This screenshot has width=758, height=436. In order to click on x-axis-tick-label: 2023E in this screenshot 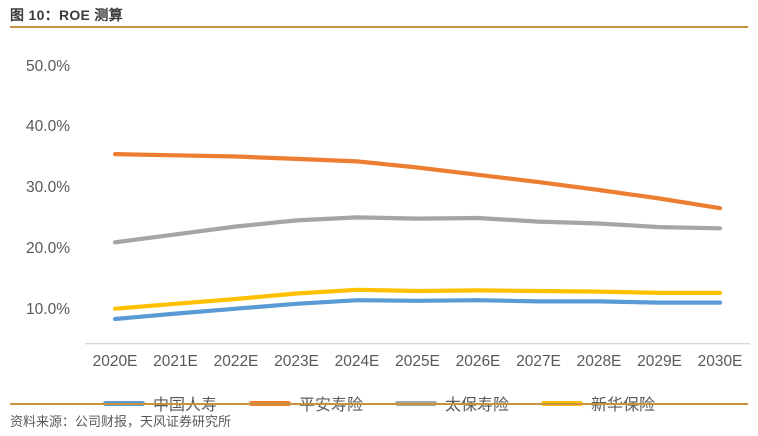, I will do `click(296, 361)`.